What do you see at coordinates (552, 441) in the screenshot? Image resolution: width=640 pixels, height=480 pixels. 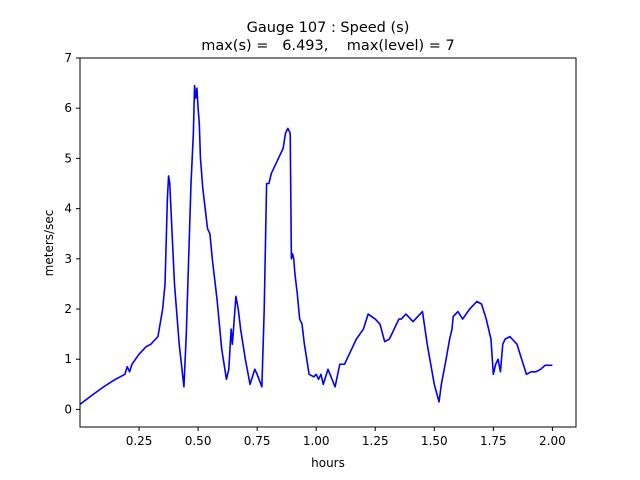 I see `x-tick-label: 2.00` at bounding box center [552, 441].